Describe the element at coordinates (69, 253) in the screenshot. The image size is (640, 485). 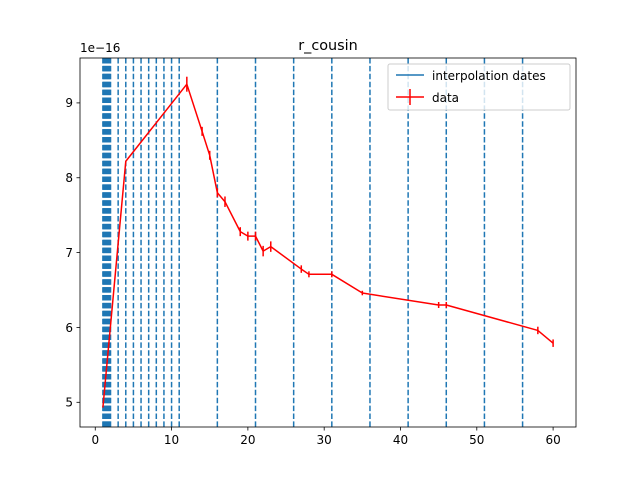
I see `y-tick-label-2: 7` at that location.